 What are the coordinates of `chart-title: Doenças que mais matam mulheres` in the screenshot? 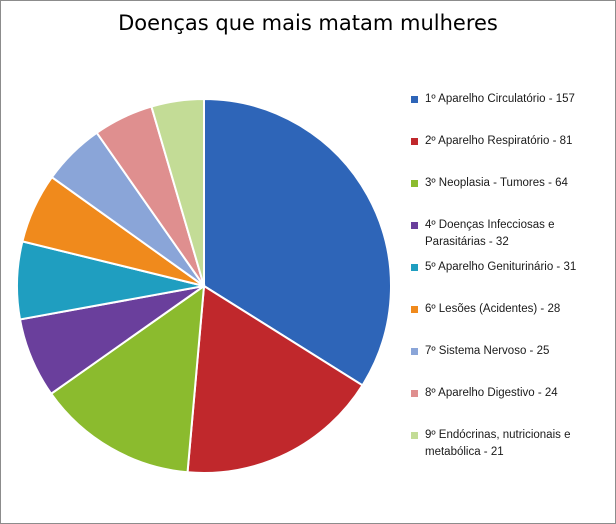 It's located at (308, 23).